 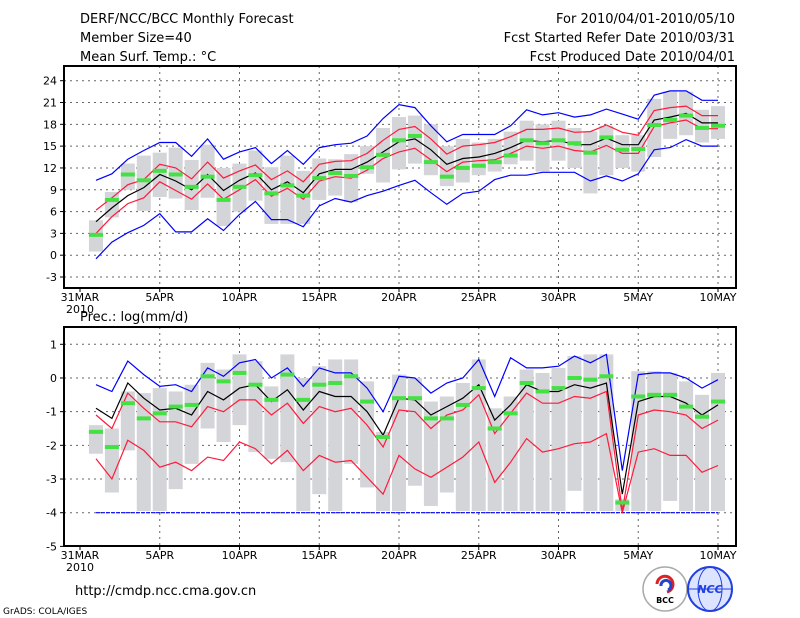 What do you see at coordinates (50, 103) in the screenshot?
I see `y-tick-label: 21` at bounding box center [50, 103].